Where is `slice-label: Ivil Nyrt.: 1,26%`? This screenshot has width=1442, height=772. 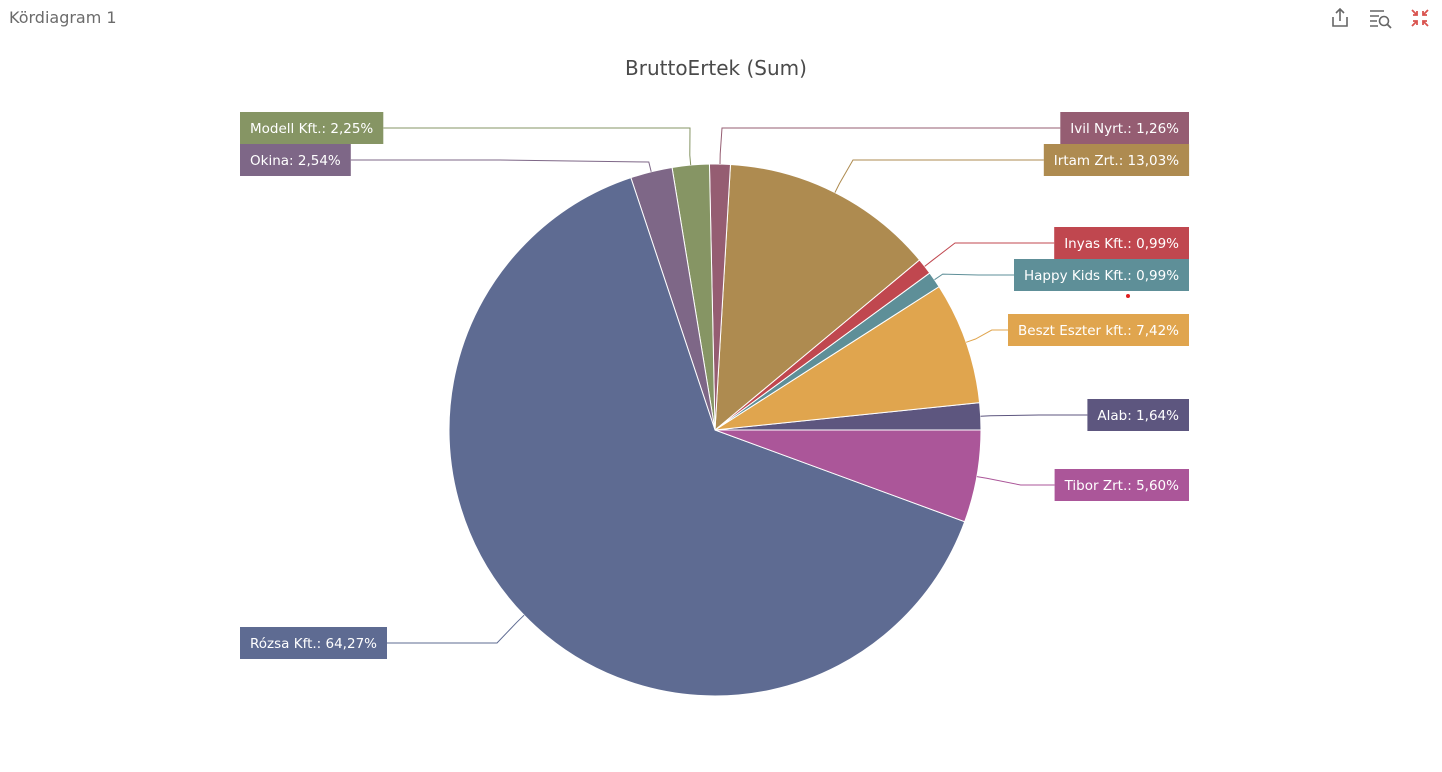 slice-label: Ivil Nyrt.: 1,26% is located at coordinates (1124, 128).